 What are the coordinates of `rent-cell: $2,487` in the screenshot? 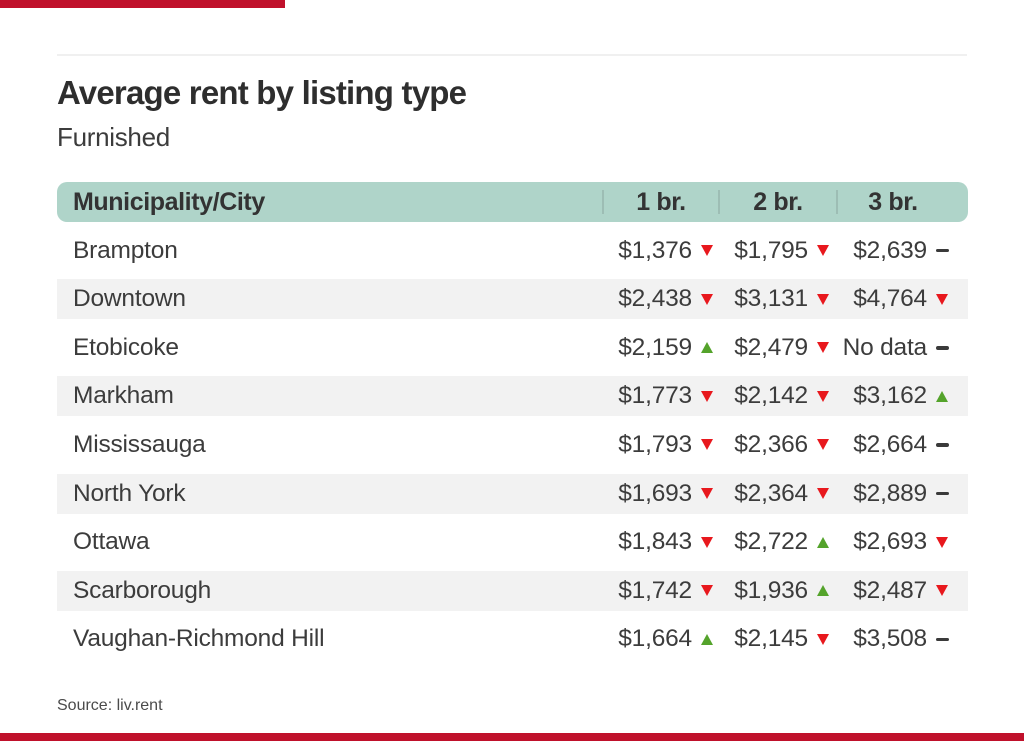 It's located at (902, 591).